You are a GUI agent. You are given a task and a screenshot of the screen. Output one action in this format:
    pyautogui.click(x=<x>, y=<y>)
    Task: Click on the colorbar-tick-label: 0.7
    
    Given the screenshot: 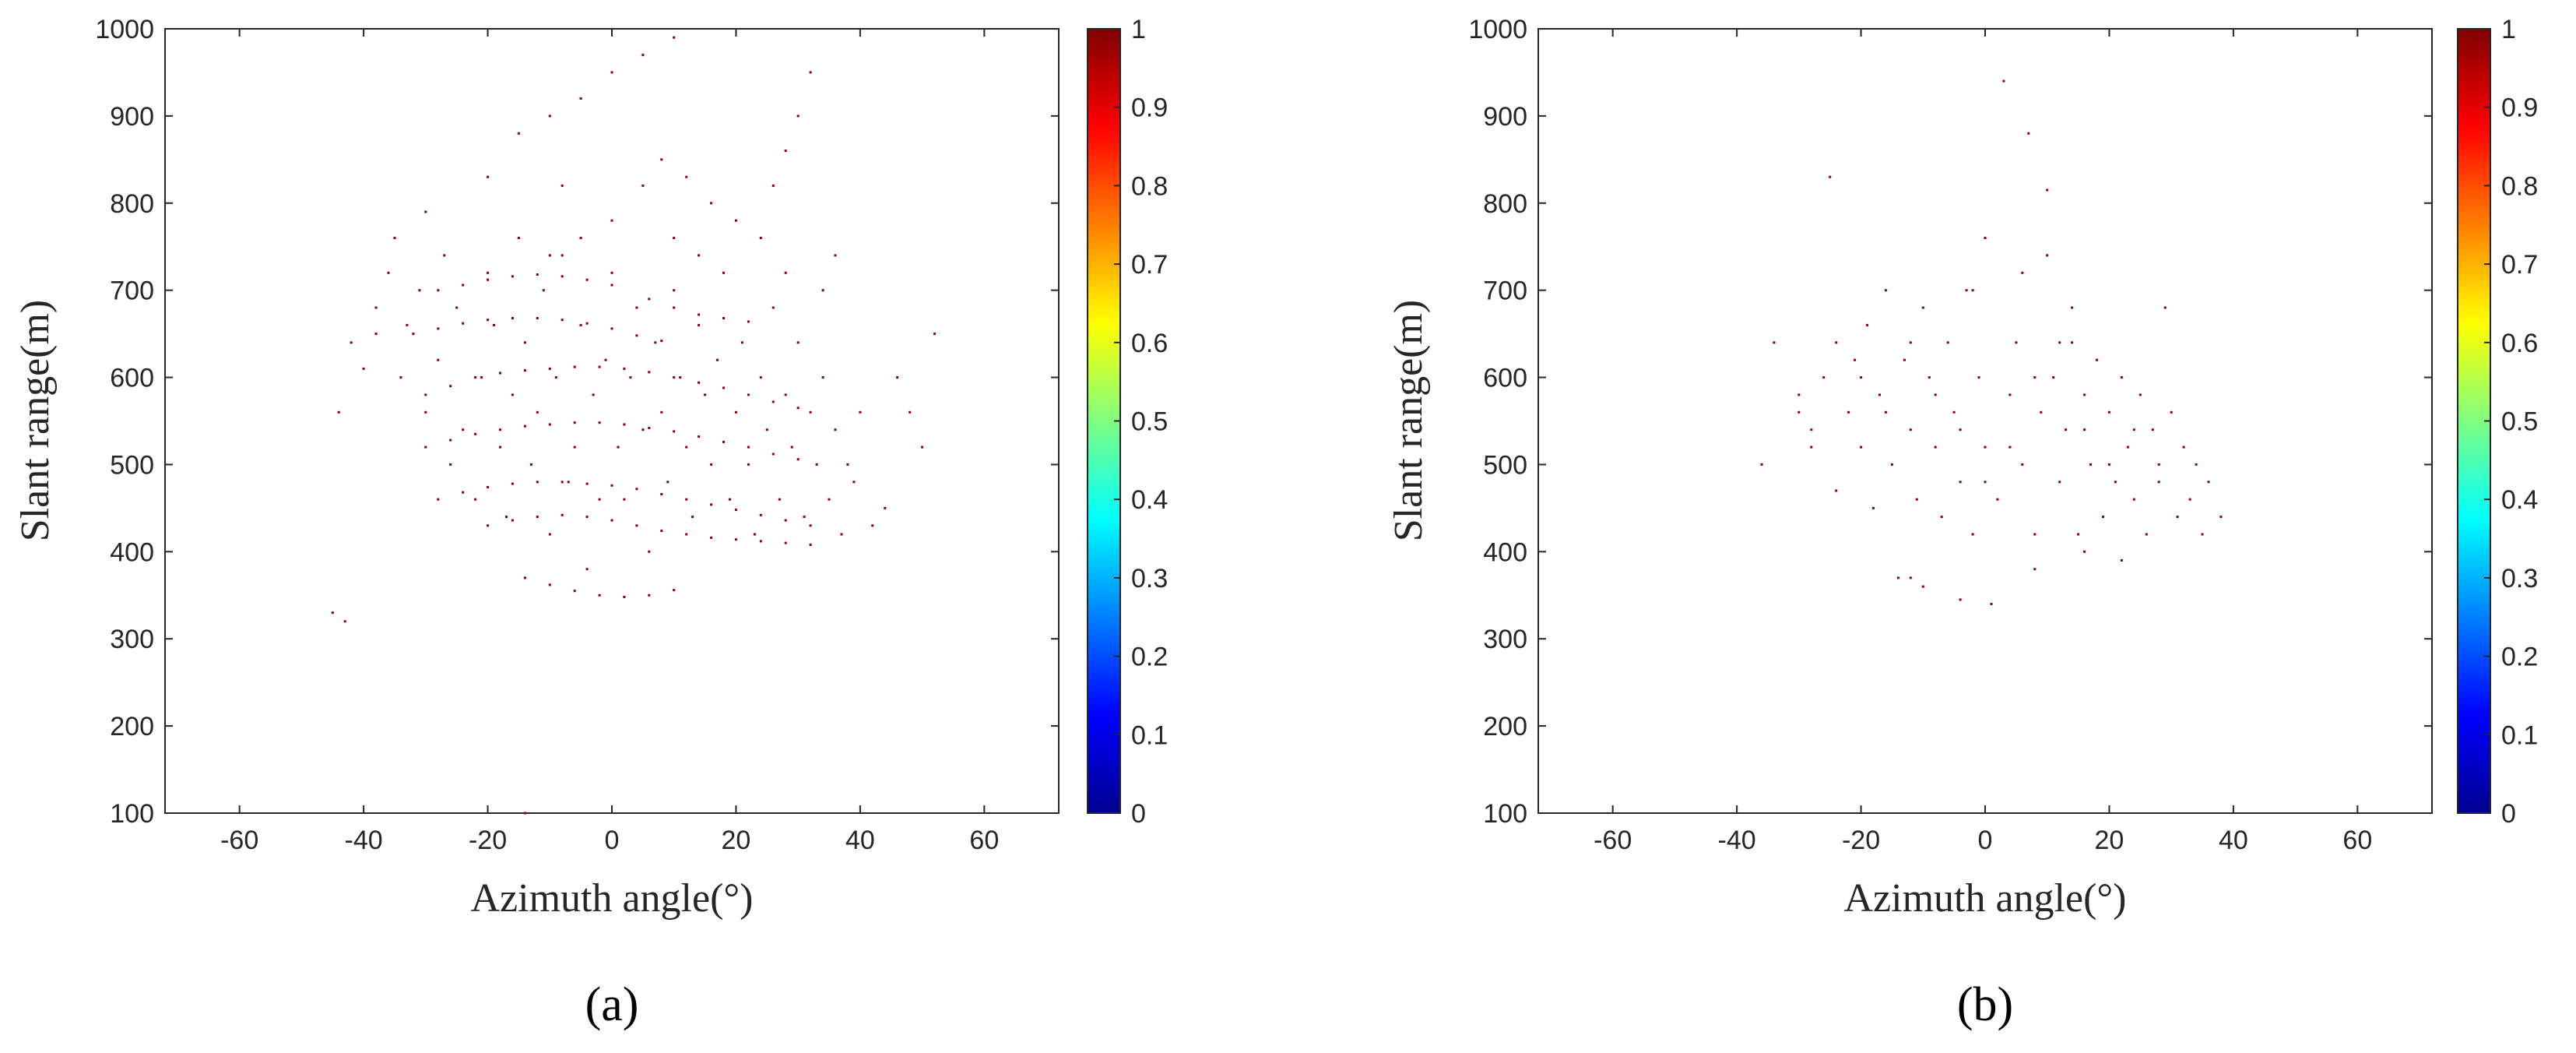 What is the action you would take?
    pyautogui.click(x=1149, y=265)
    